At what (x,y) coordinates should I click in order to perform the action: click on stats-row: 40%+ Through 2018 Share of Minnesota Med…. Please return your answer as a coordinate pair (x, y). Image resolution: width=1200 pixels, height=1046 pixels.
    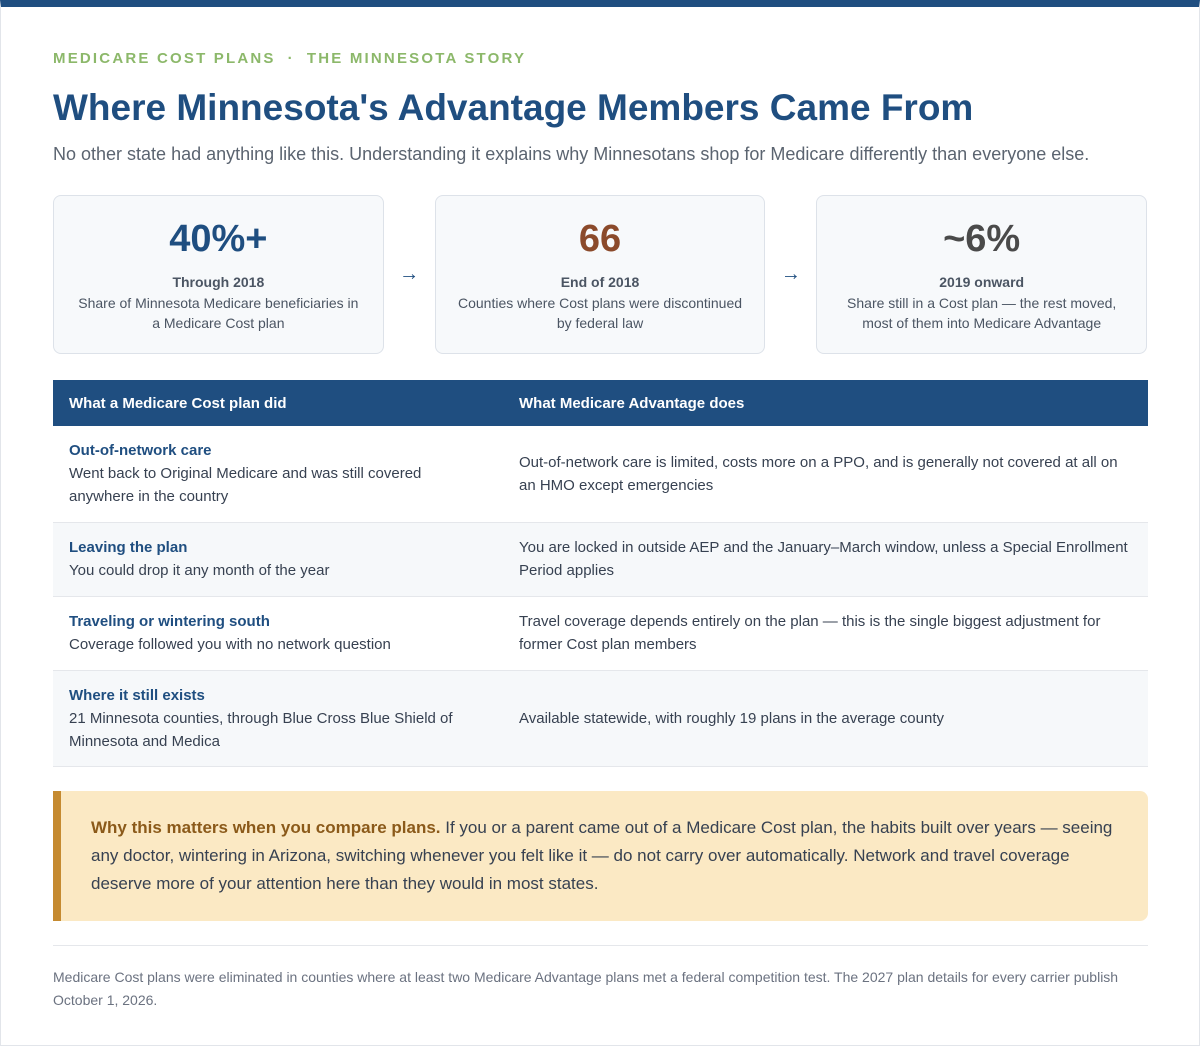
    Looking at the image, I should click on (600, 274).